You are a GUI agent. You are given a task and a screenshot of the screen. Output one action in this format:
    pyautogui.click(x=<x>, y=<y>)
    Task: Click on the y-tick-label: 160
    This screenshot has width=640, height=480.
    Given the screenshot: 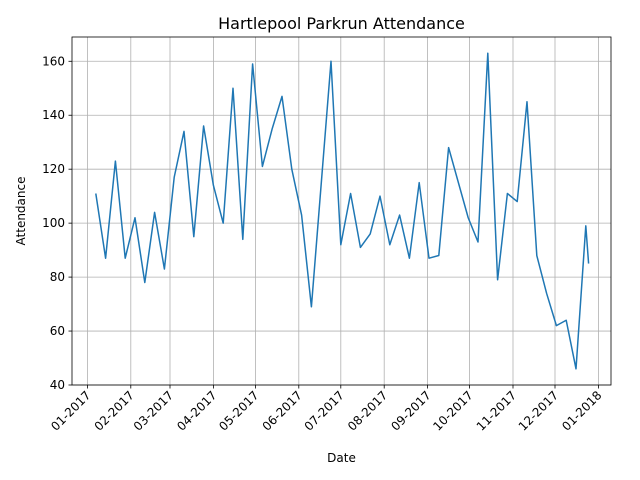 What is the action you would take?
    pyautogui.click(x=53, y=61)
    